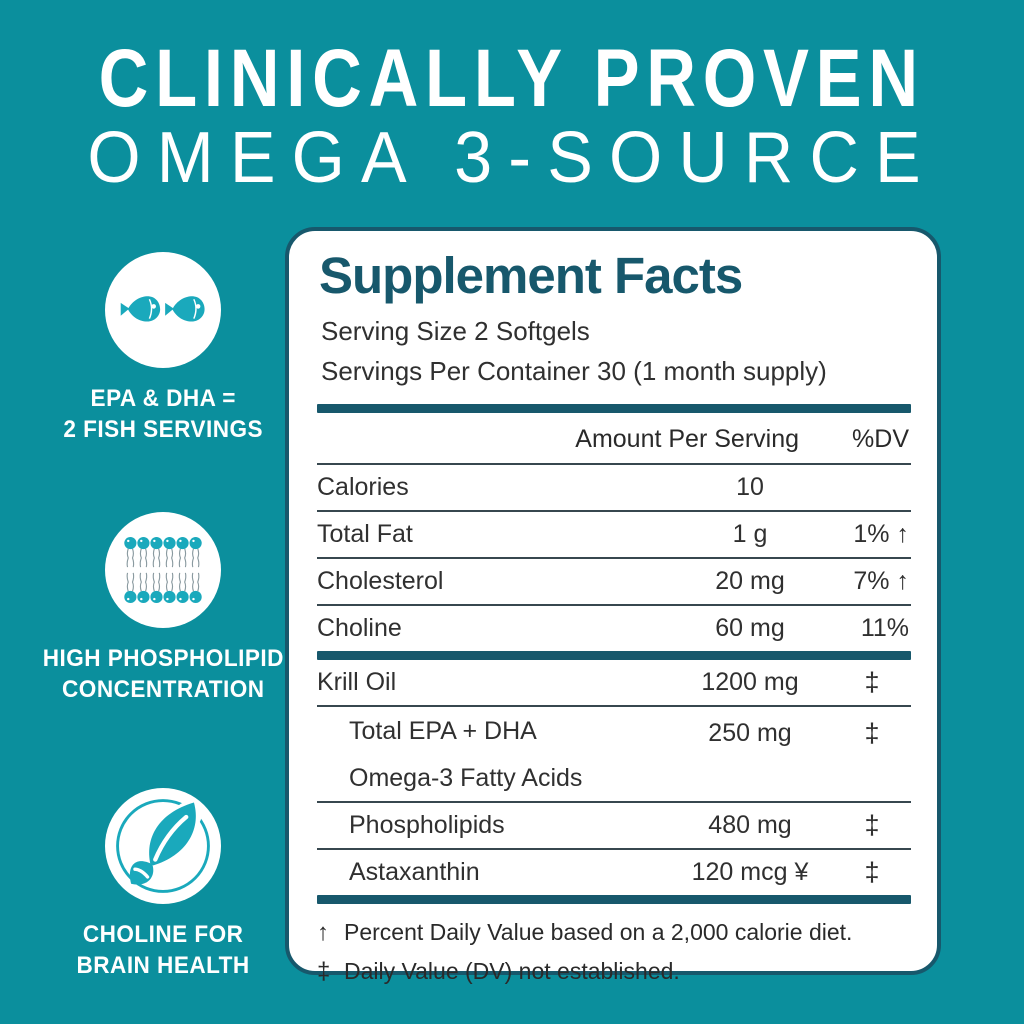 This screenshot has height=1024, width=1024. I want to click on dv-column-header: %DV, so click(880, 439).